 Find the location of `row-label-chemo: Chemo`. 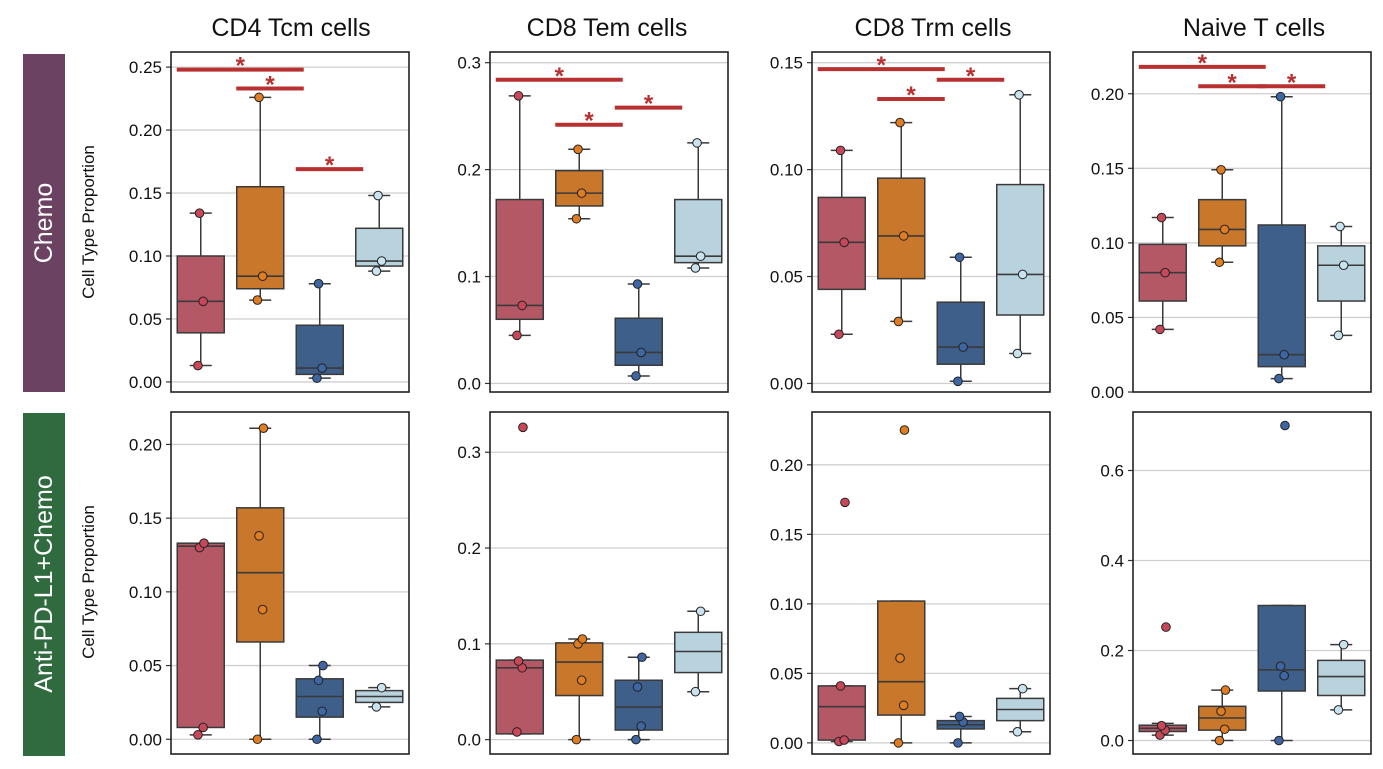

row-label-chemo: Chemo is located at coordinates (44, 223).